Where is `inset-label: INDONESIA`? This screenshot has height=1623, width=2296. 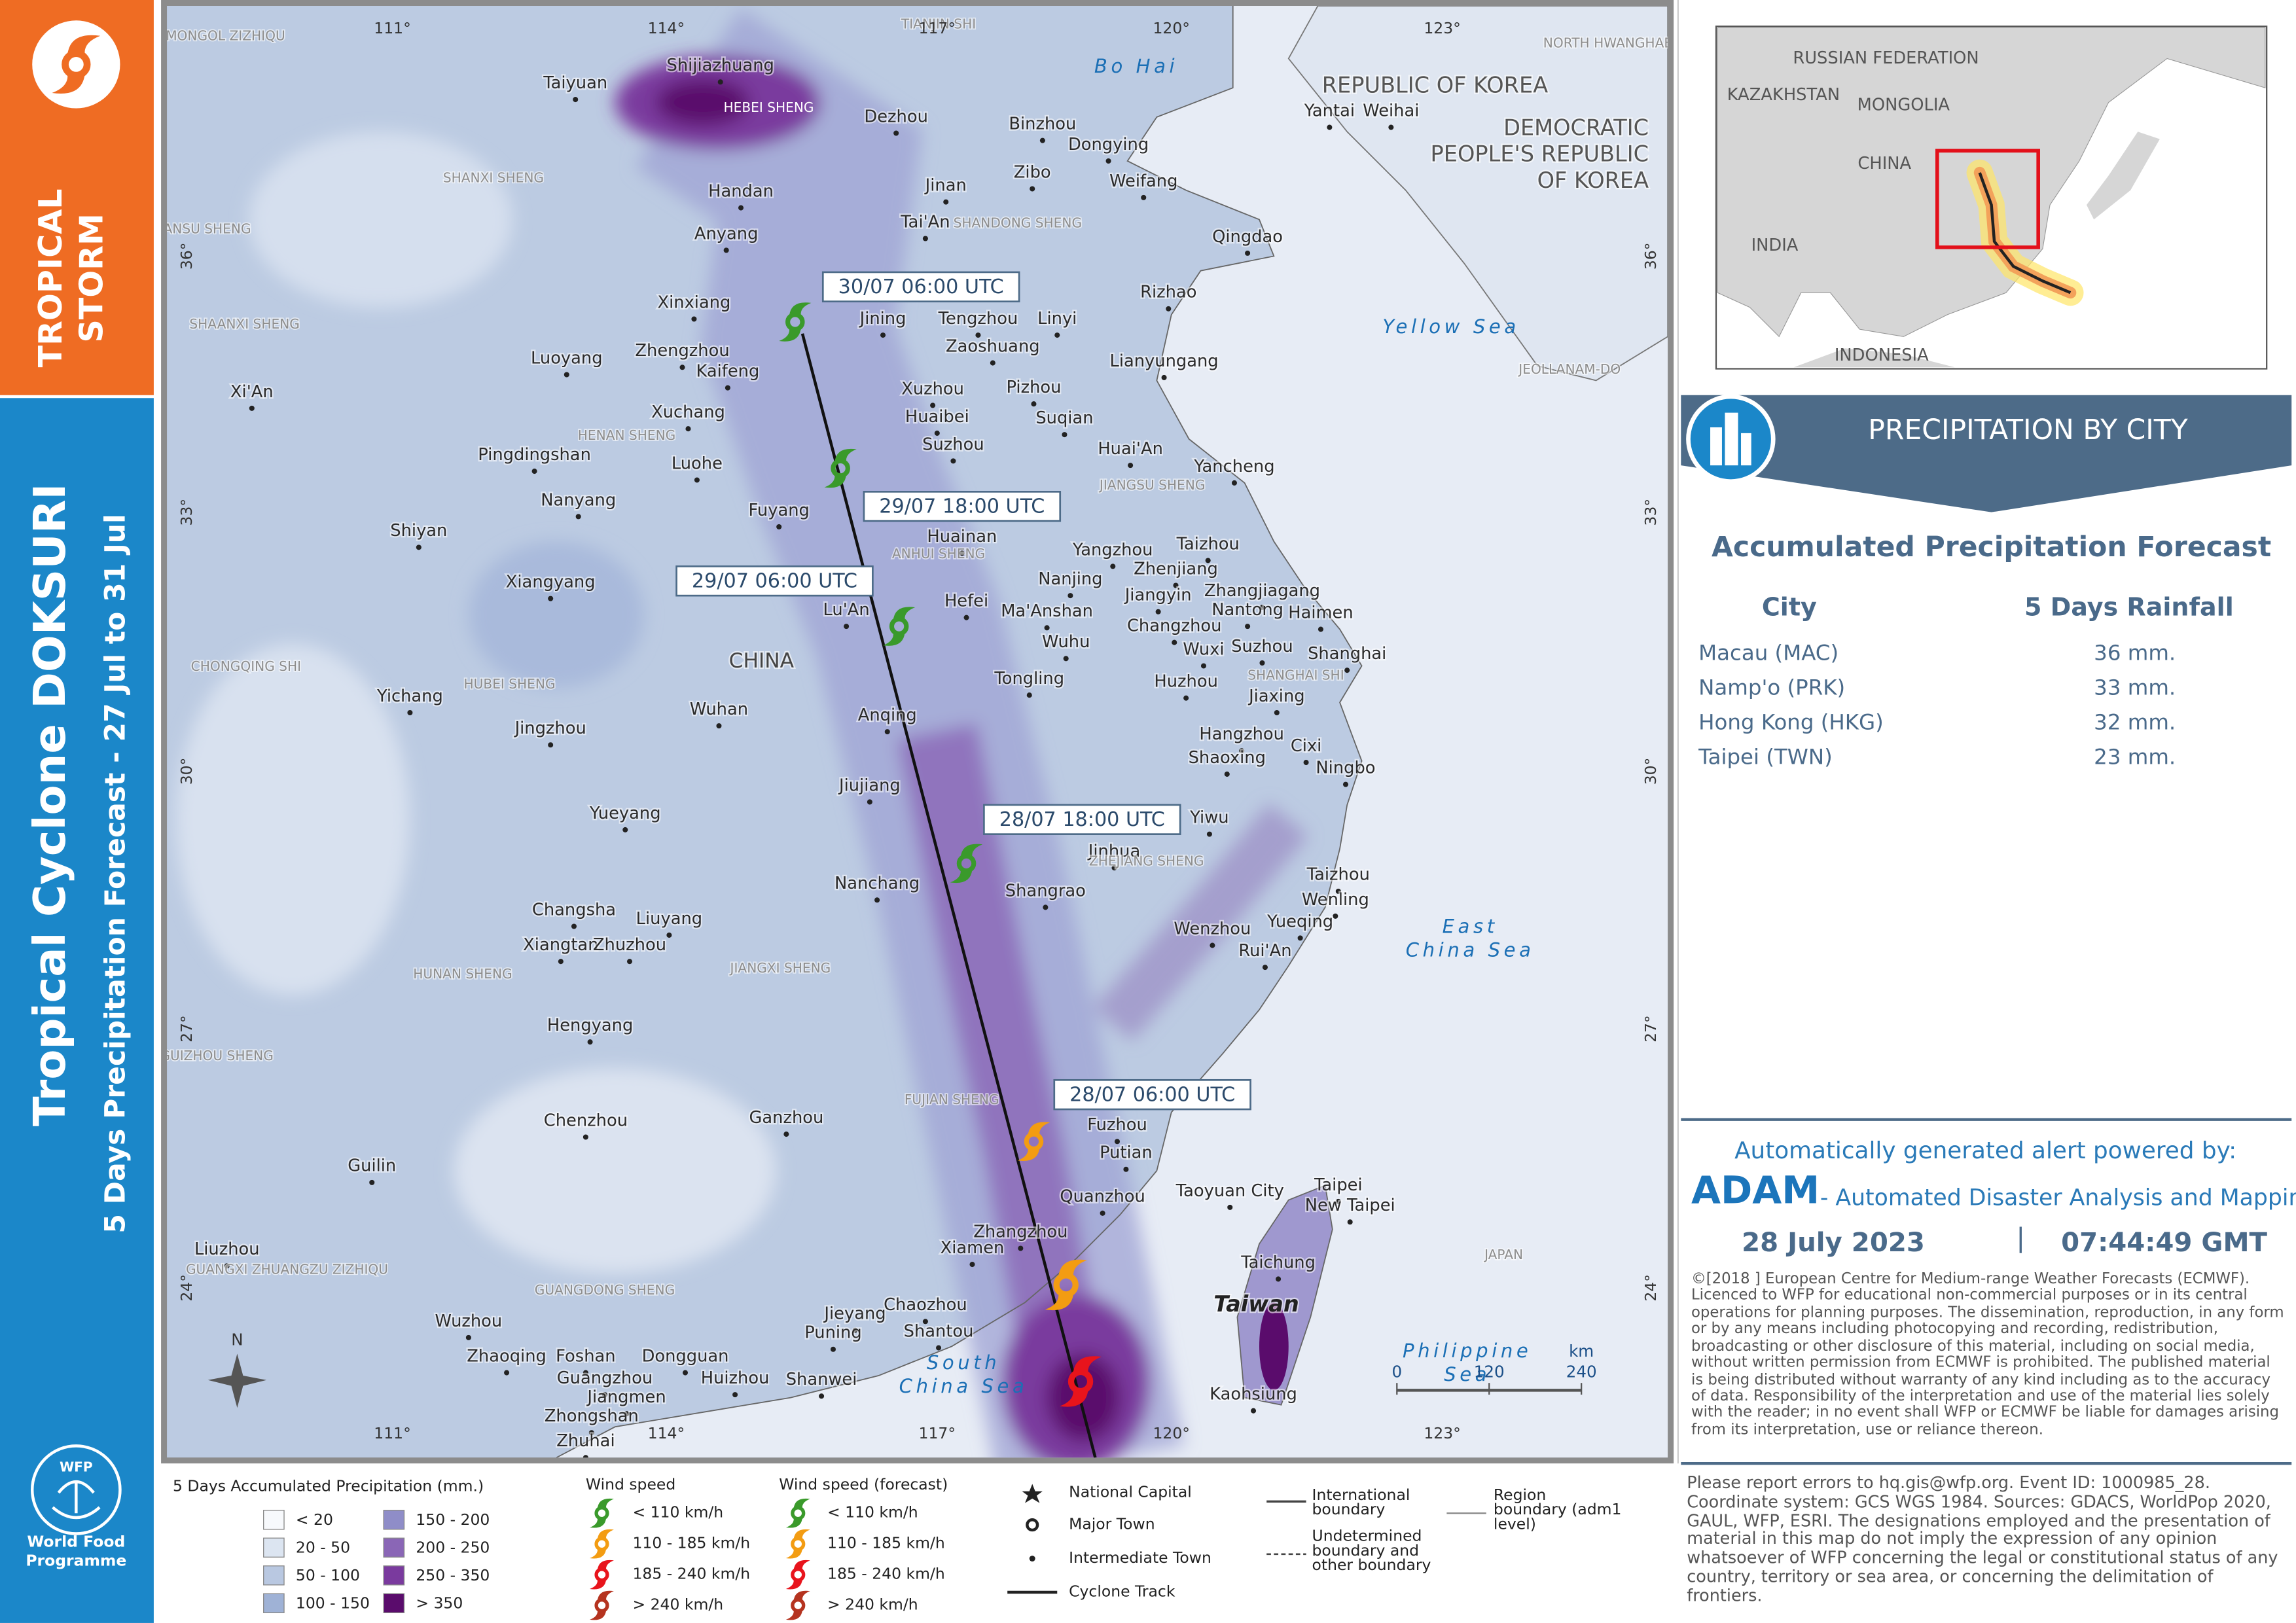 inset-label: INDONESIA is located at coordinates (1882, 356).